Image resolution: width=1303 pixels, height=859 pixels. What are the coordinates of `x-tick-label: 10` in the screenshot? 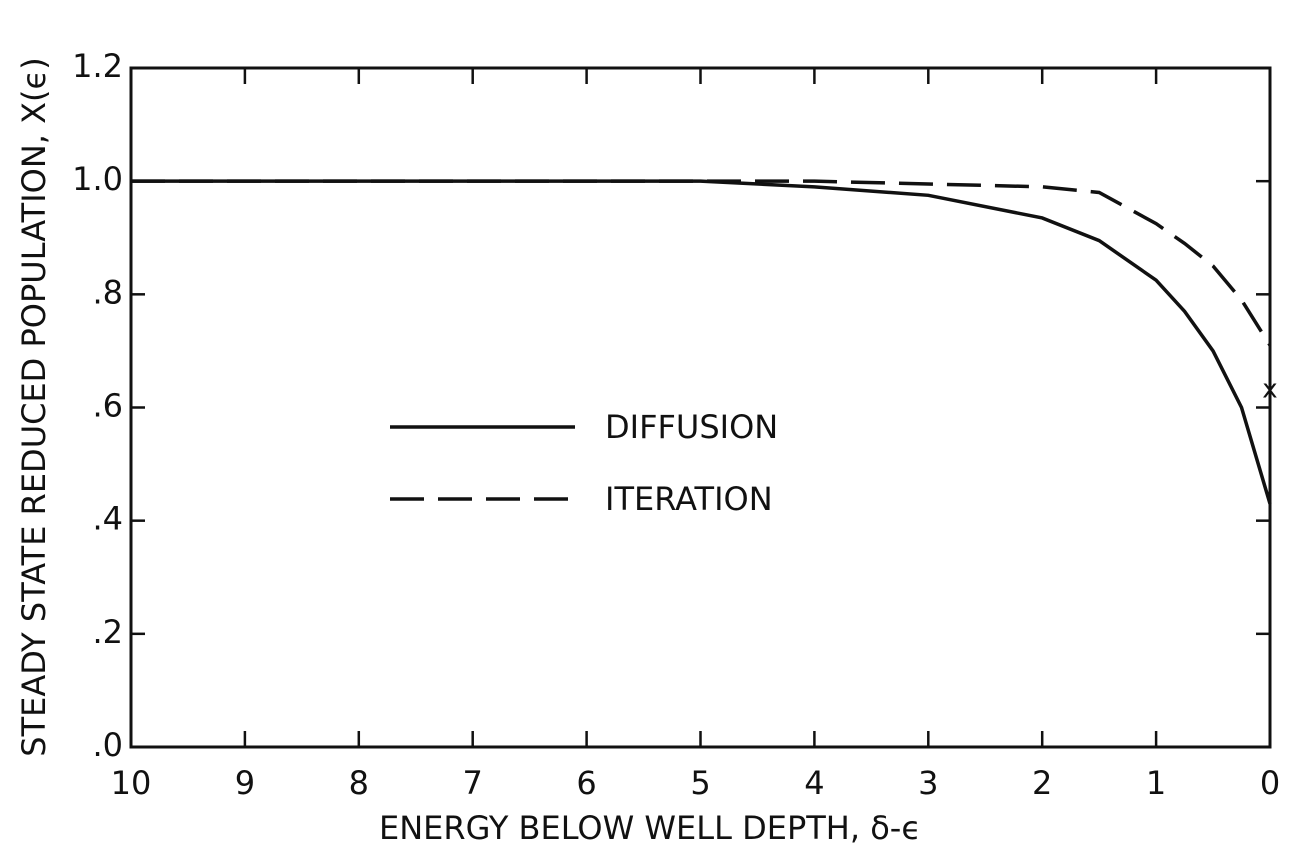 It's located at (131, 783).